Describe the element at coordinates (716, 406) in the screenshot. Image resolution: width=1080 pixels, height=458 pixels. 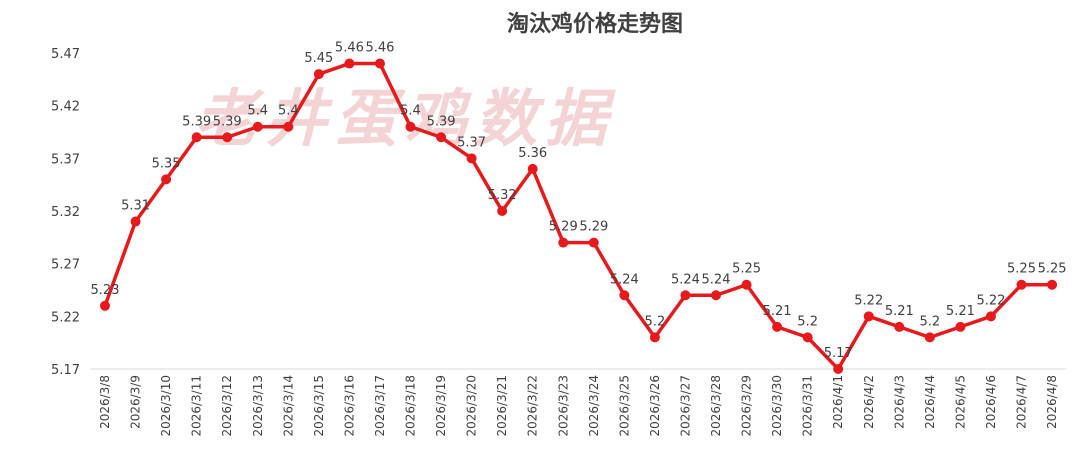
I see `x-tick-label: 2026/3/28` at that location.